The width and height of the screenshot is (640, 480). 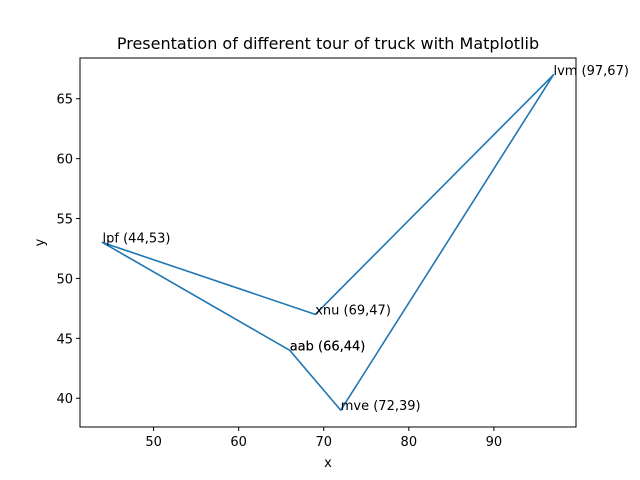 What do you see at coordinates (153, 442) in the screenshot?
I see `x-tick-label: 50` at bounding box center [153, 442].